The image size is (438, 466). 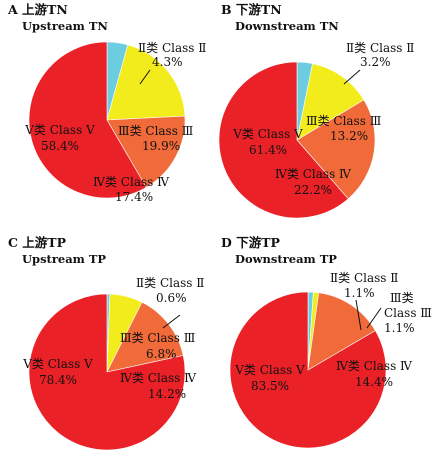 I want to click on slice-value-label: 17.4%, so click(x=134, y=197).